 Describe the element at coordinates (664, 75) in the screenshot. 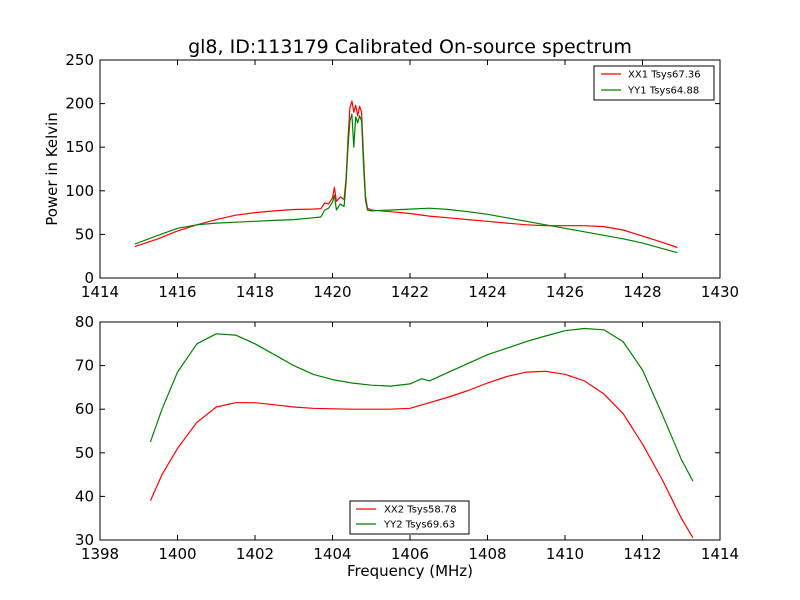

I see `legend-label-xx1: XX1 Tsys67.36` at that location.